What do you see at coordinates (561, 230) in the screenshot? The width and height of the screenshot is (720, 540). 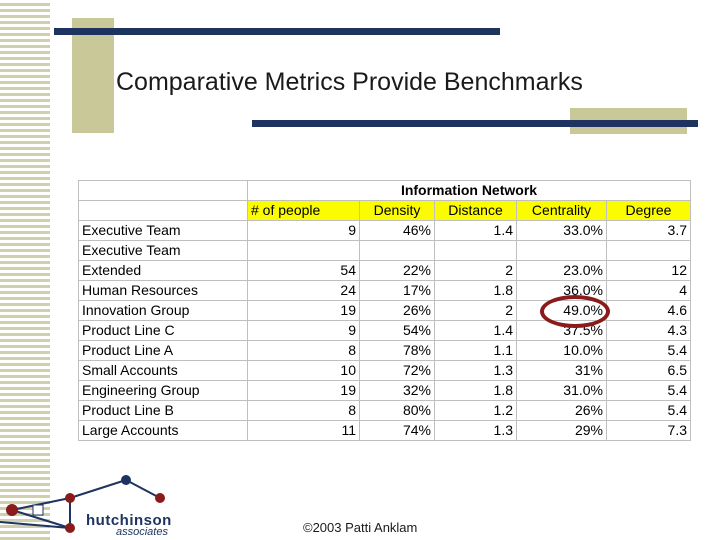 I see `cell-centrality: 33.0%` at bounding box center [561, 230].